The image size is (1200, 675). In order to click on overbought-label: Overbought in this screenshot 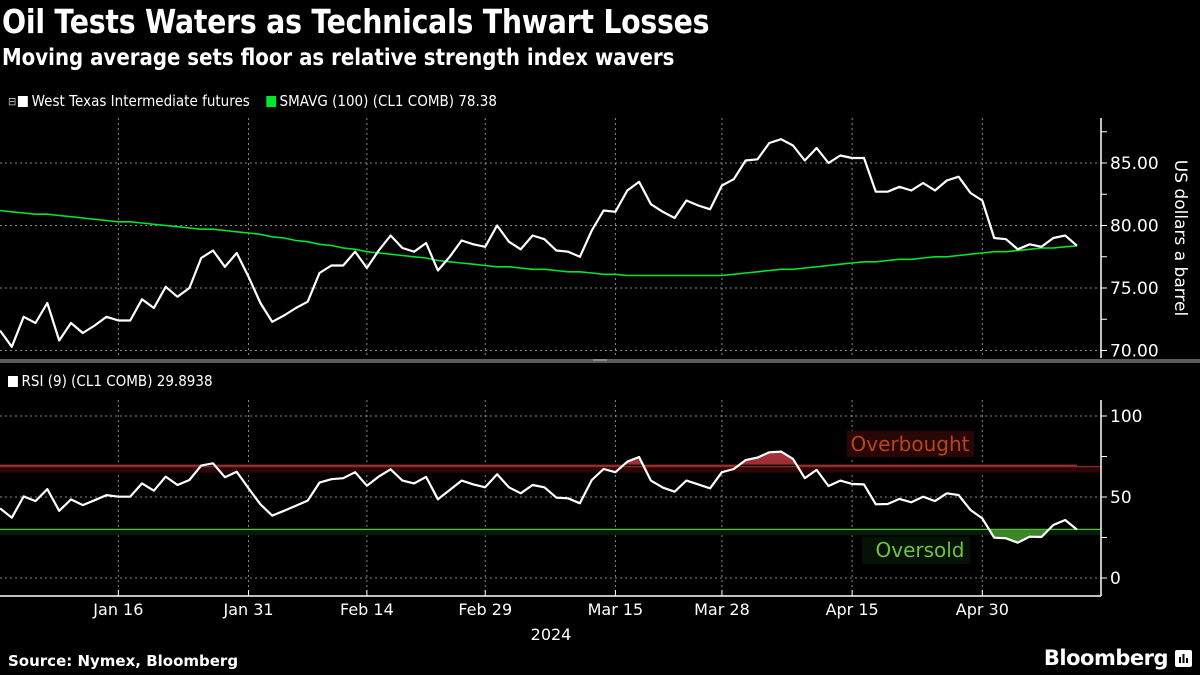, I will do `click(910, 444)`.